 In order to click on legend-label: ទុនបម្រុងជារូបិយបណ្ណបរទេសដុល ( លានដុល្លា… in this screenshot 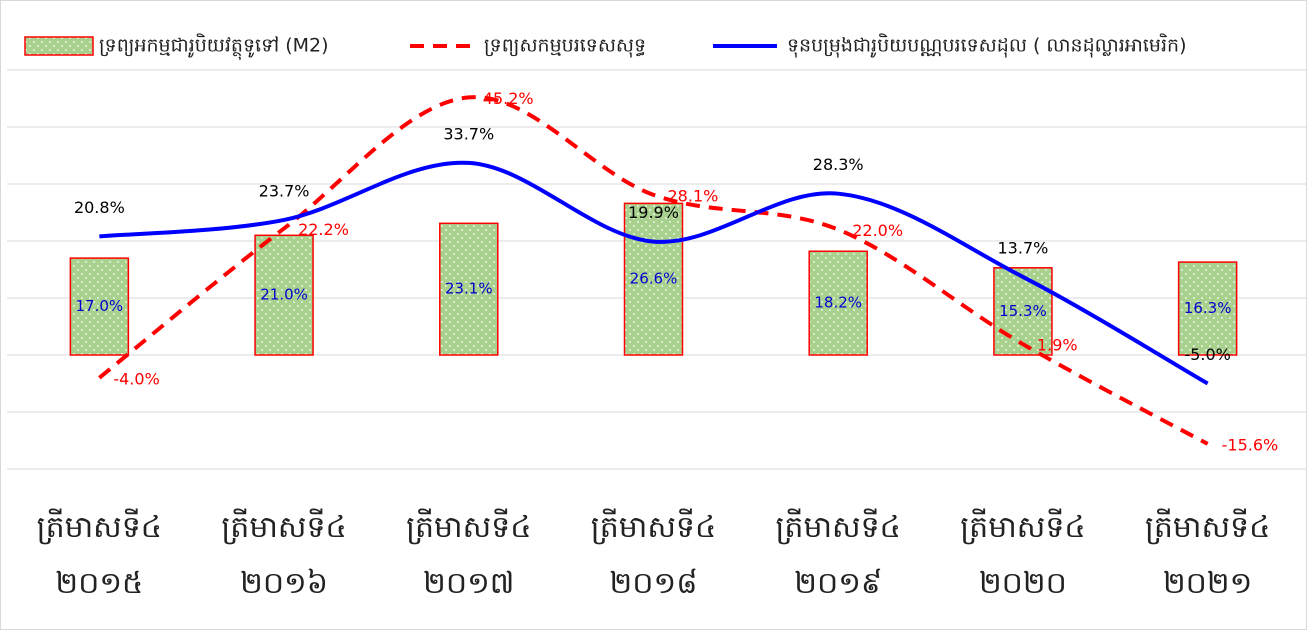, I will do `click(986, 46)`.